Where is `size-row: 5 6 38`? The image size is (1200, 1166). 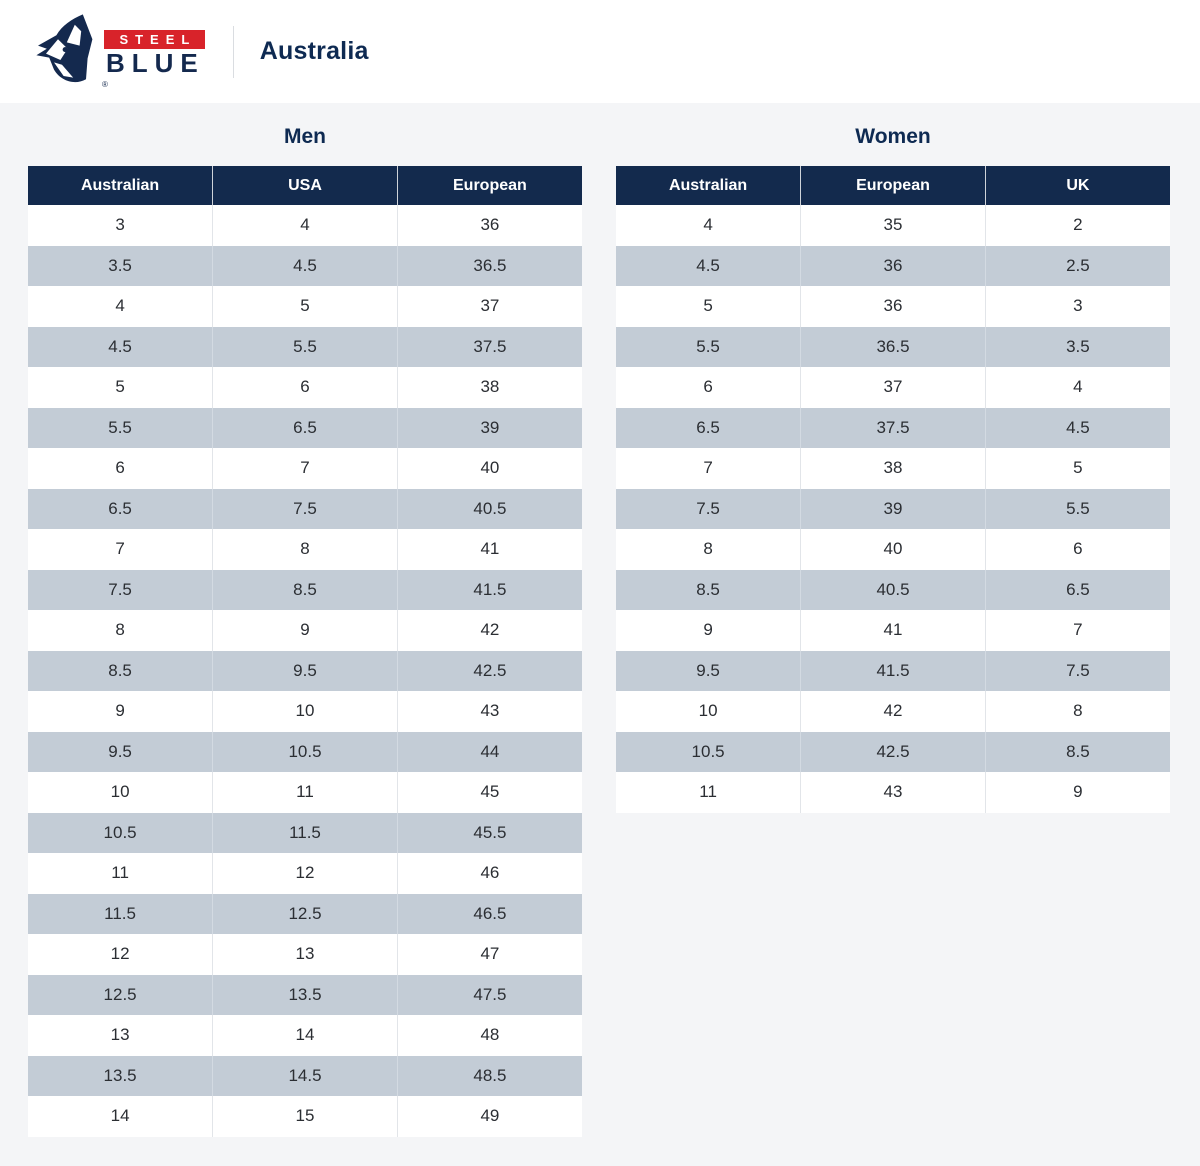 size-row: 5 6 38 is located at coordinates (305, 387).